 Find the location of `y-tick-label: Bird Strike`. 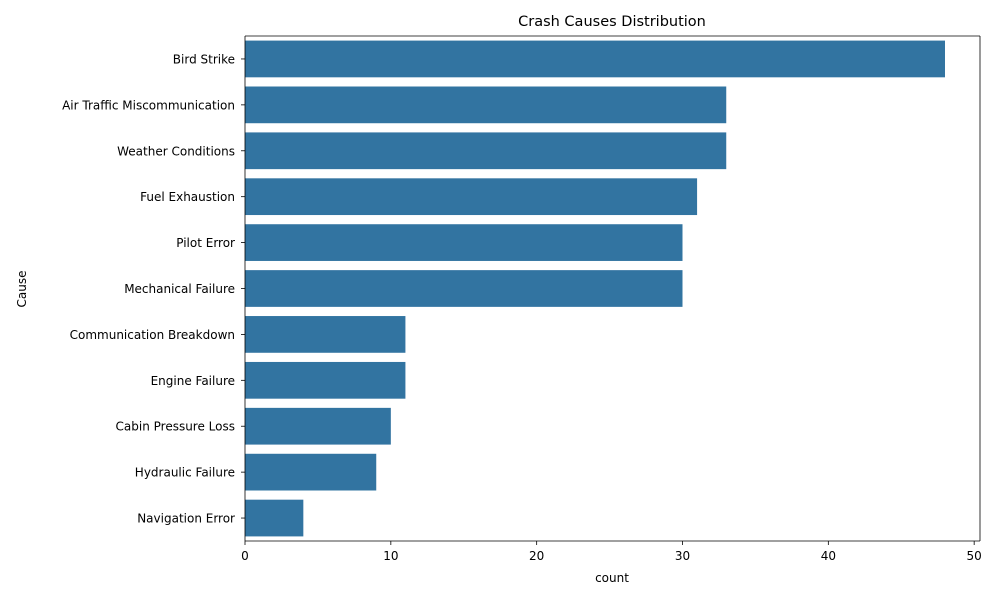

y-tick-label: Bird Strike is located at coordinates (204, 59).